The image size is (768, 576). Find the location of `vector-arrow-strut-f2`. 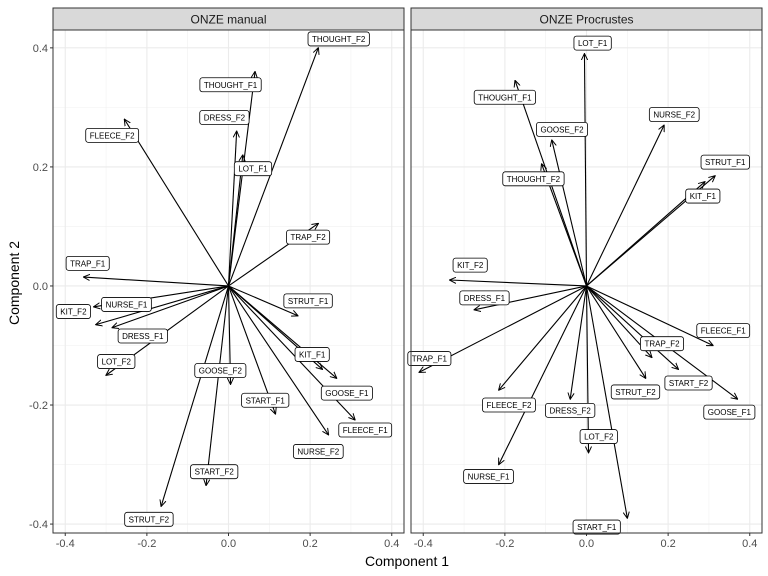

vector-arrow-strut-f2 is located at coordinates (195, 395).